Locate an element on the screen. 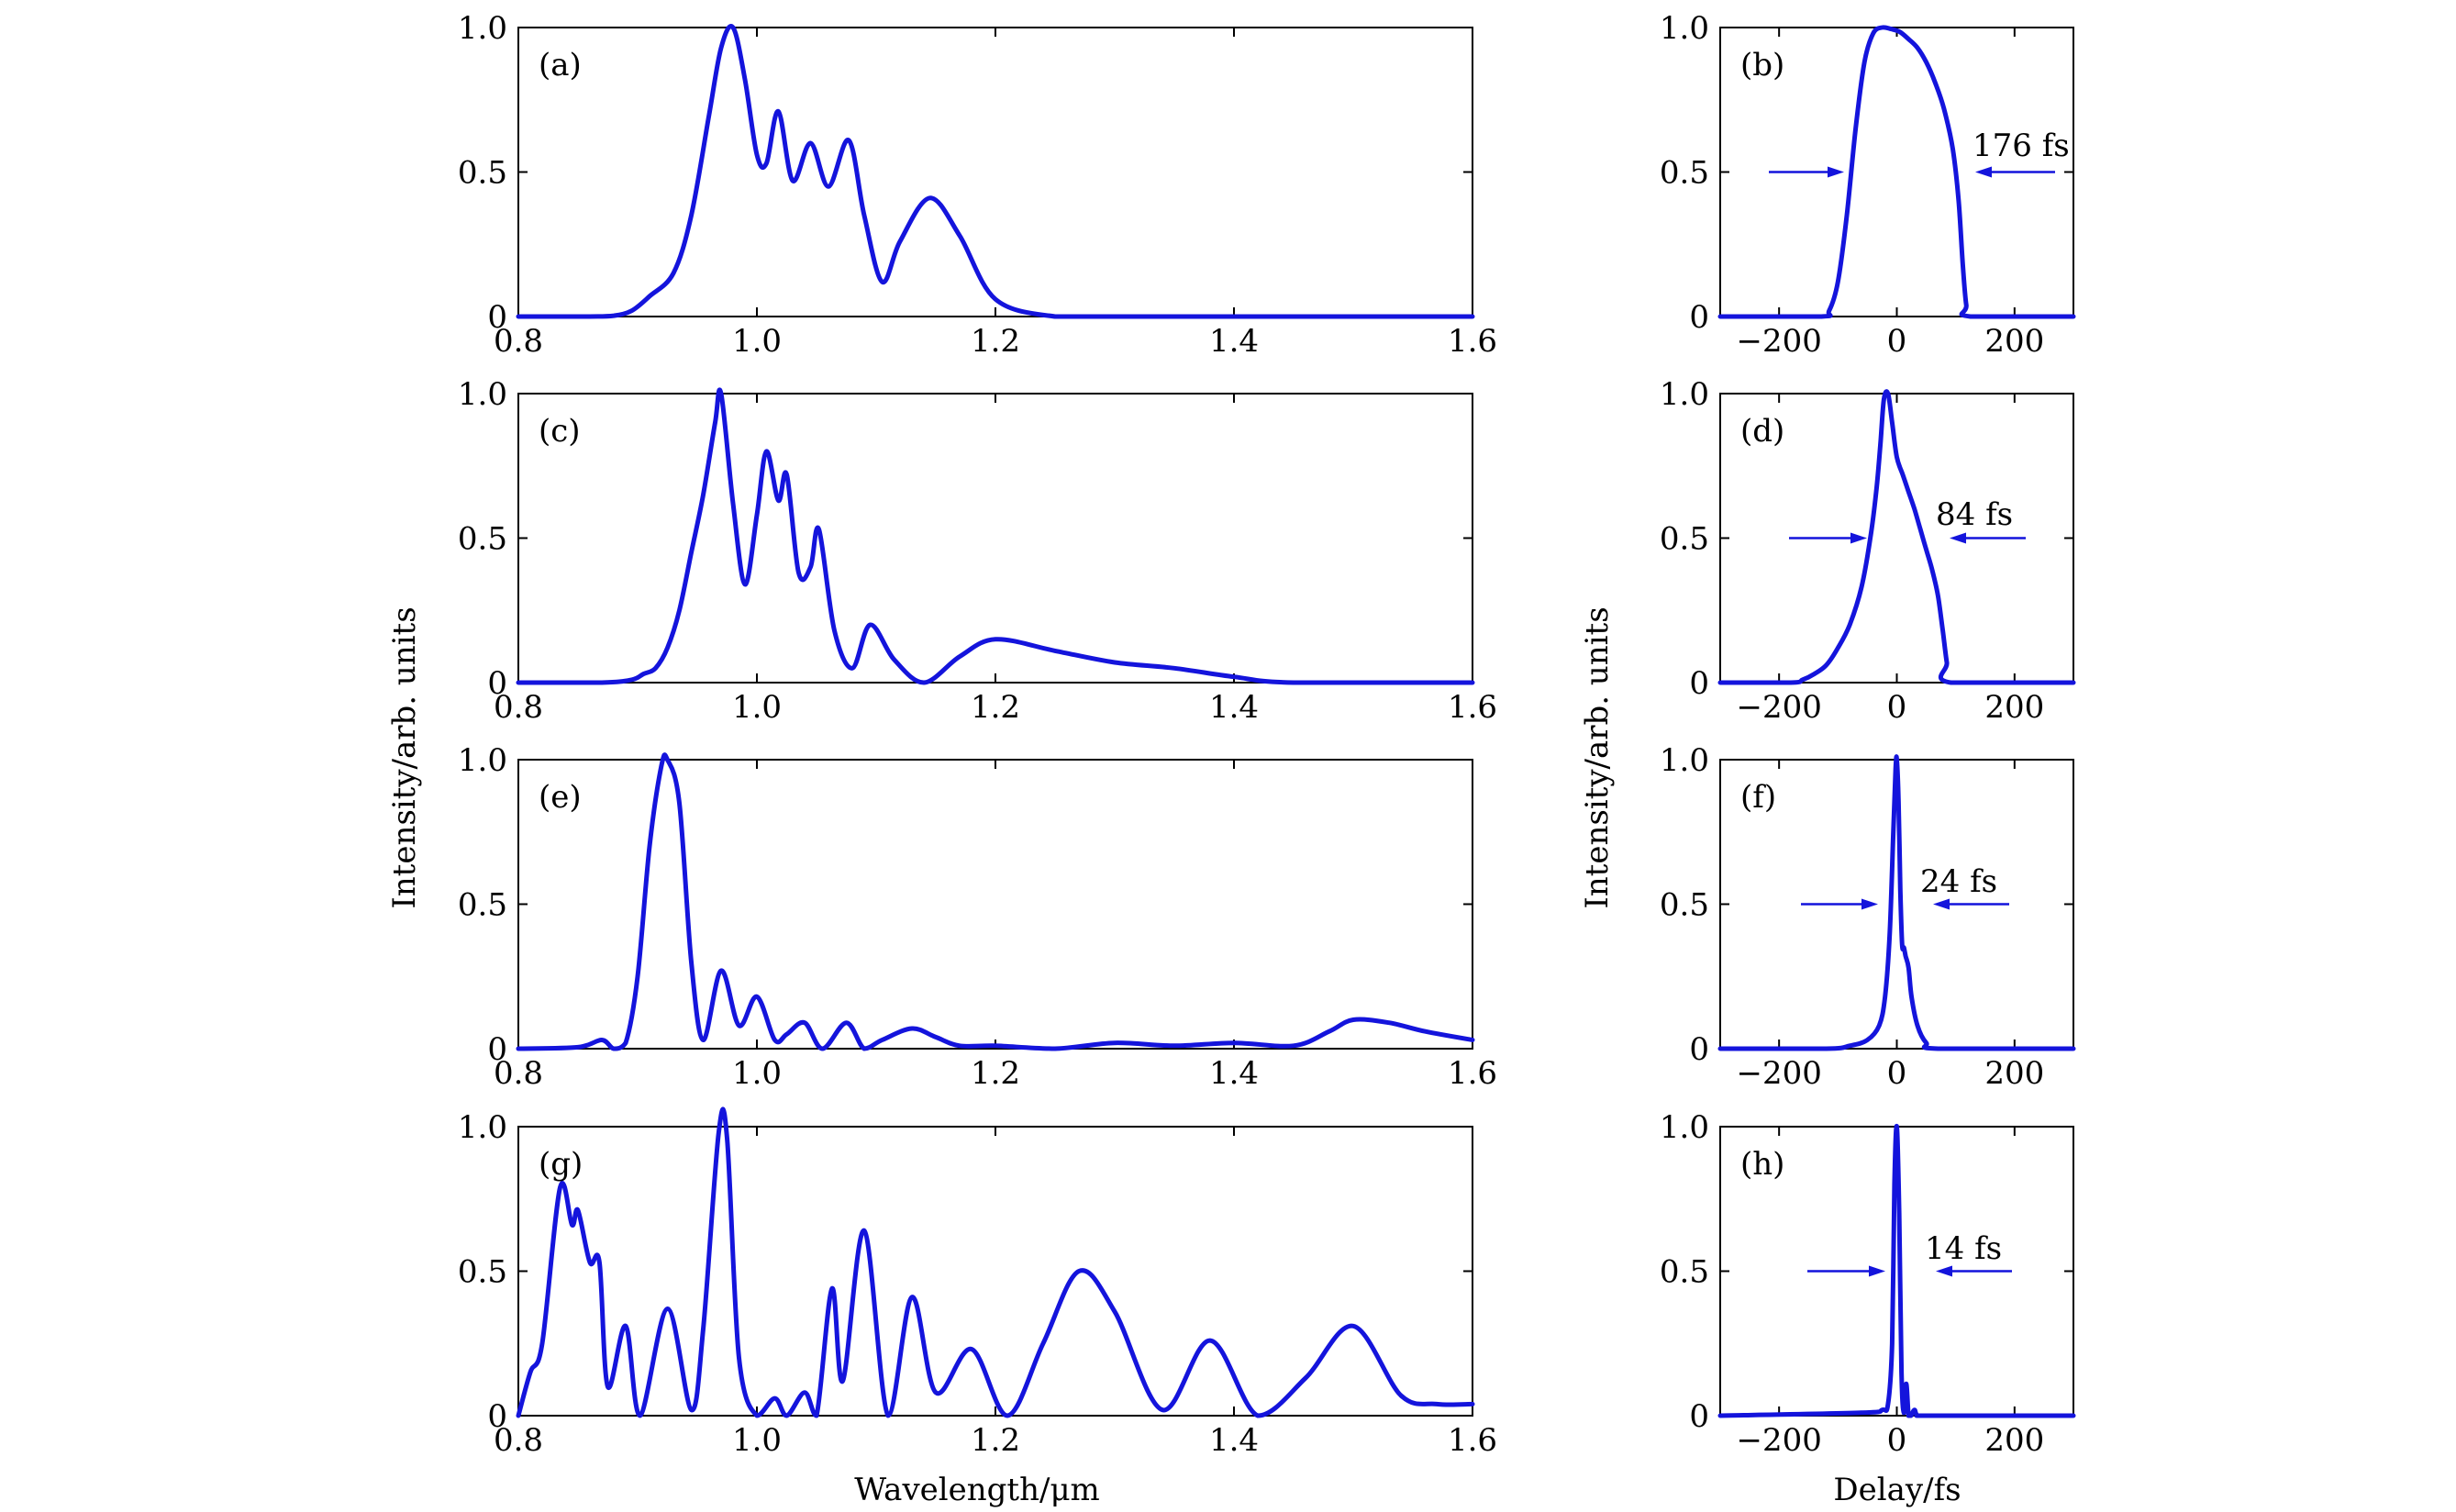 The width and height of the screenshot is (2456, 1512). panel-e: 0.8 1.0 1.2 1.4 1.6 0 0.5 1.0 (e) is located at coordinates (977, 917).